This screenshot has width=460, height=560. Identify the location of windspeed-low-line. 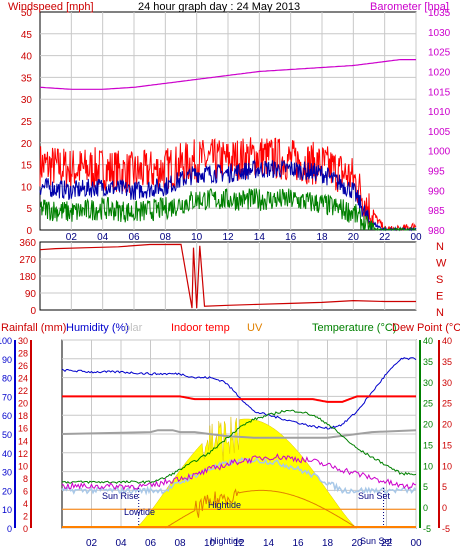
(228, 210).